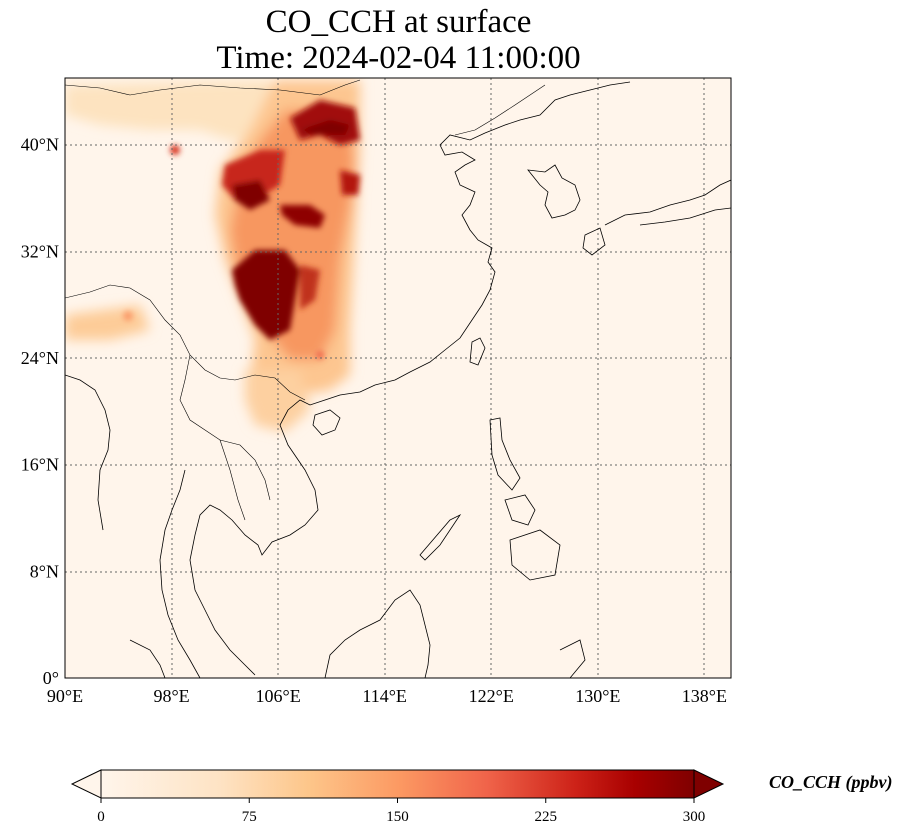  Describe the element at coordinates (40, 145) in the screenshot. I see `lat-tick-label: 40°N` at that location.